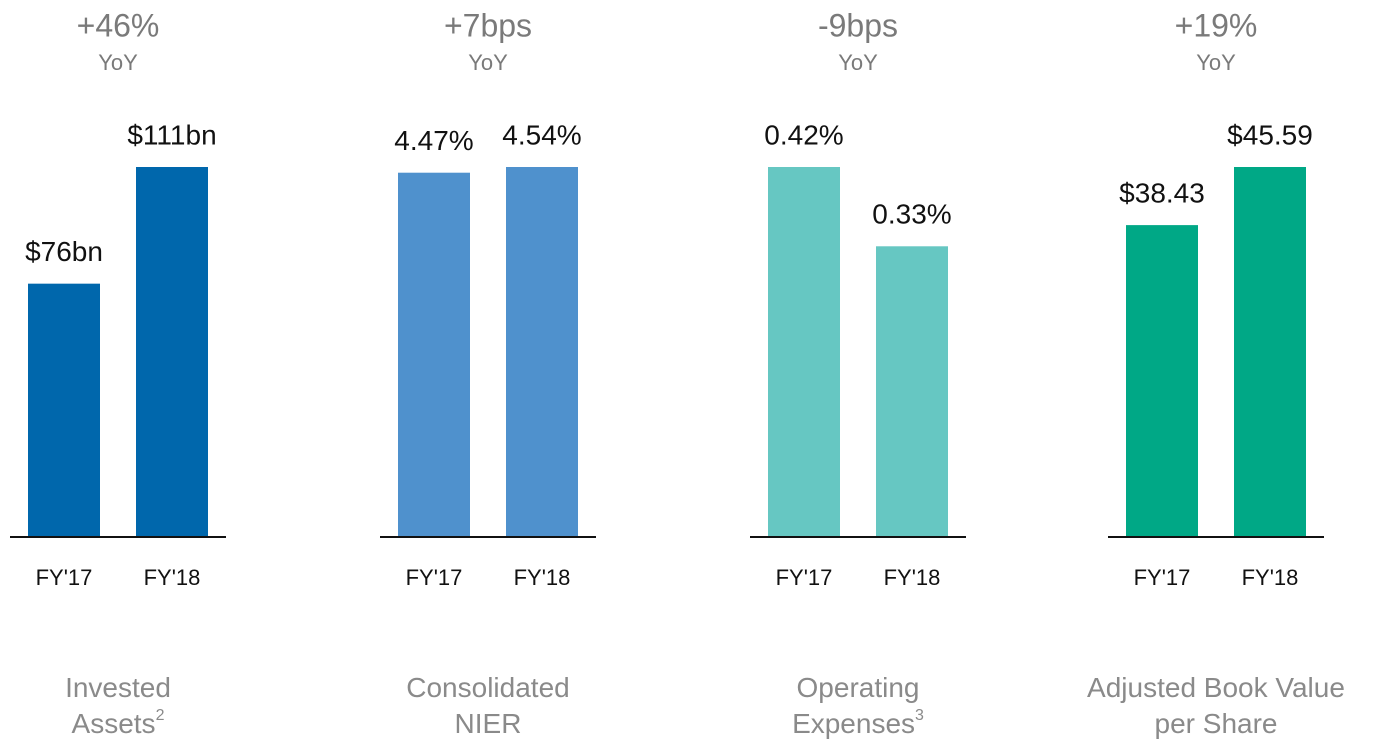  I want to click on caption-line: per Share, so click(1216, 723).